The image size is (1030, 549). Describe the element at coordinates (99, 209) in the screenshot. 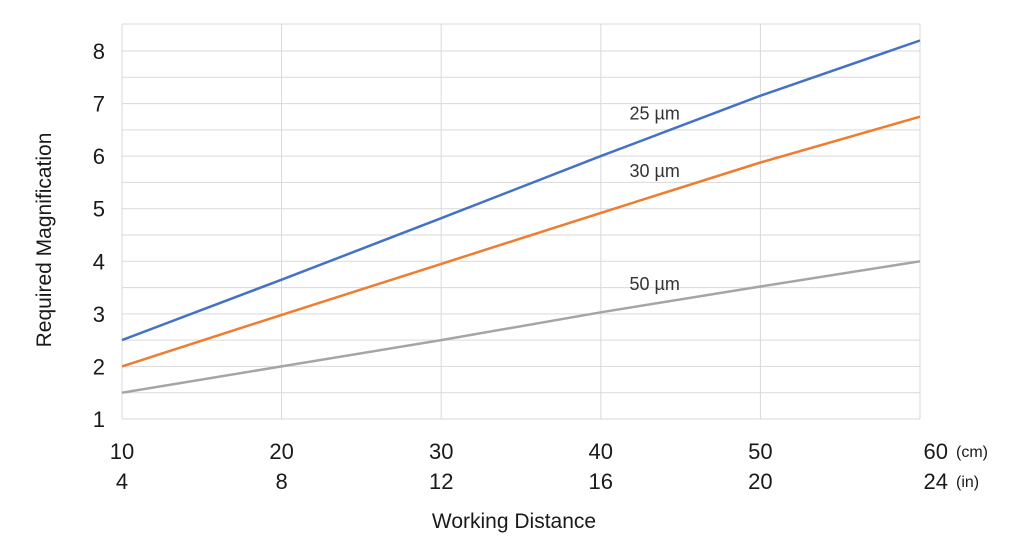

I see `y-tick-label: 5` at that location.